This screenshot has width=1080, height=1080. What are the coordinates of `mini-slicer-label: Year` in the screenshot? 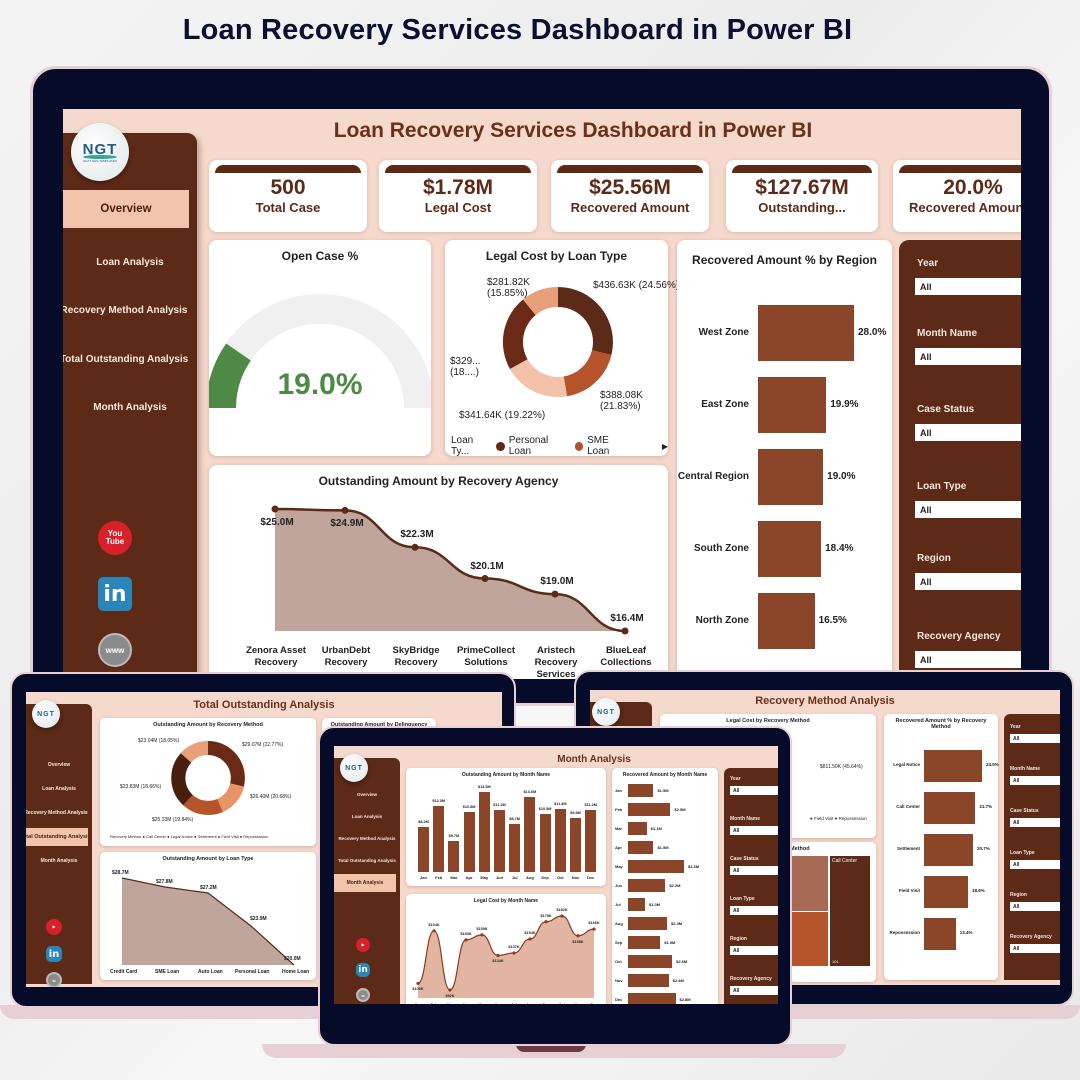 It's located at (1015, 727).